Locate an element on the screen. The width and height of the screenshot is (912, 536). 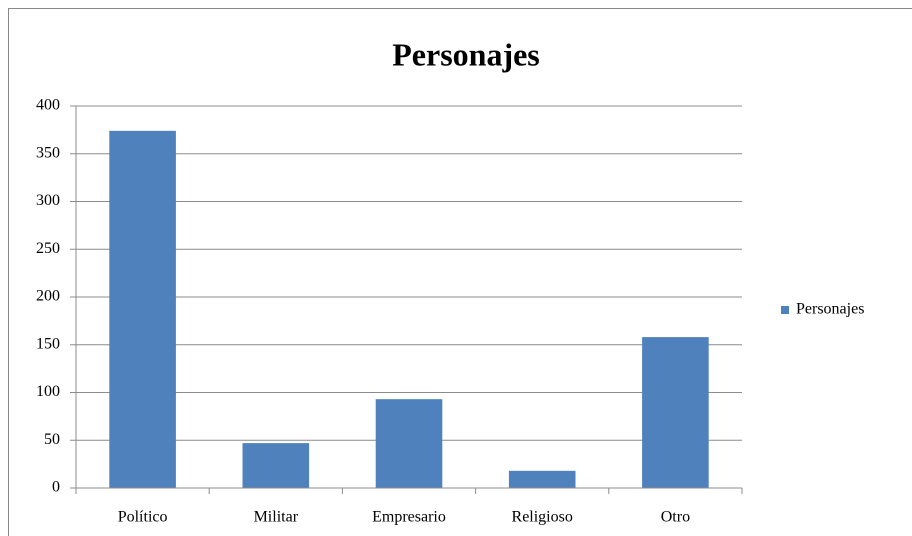
y-tick-label: 350 is located at coordinates (48, 152).